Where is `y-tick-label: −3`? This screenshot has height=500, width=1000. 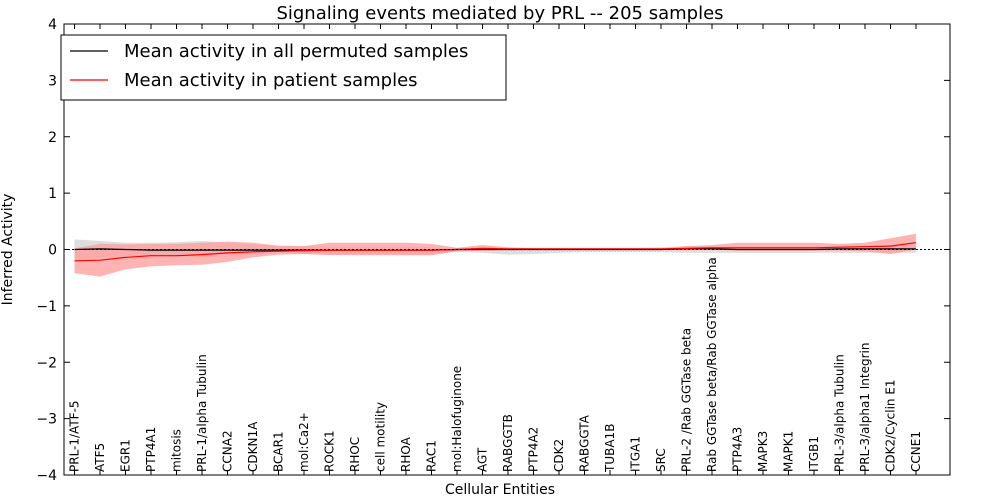 y-tick-label: −3 is located at coordinates (46, 420).